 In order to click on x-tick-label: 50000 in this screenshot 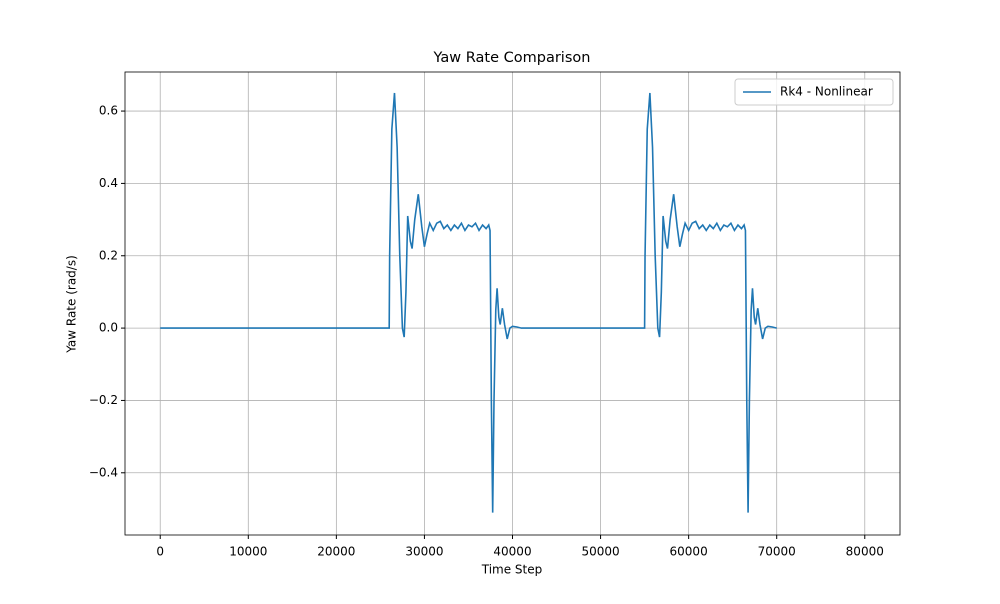, I will do `click(600, 552)`.